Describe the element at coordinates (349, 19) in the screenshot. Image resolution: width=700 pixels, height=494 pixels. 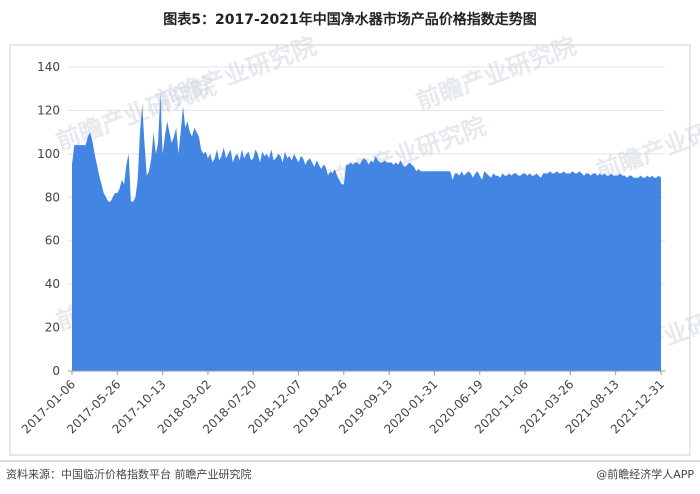
I see `chart-title: 图表5：2017-2021年中国净水器市场产品价格指数走势图` at that location.